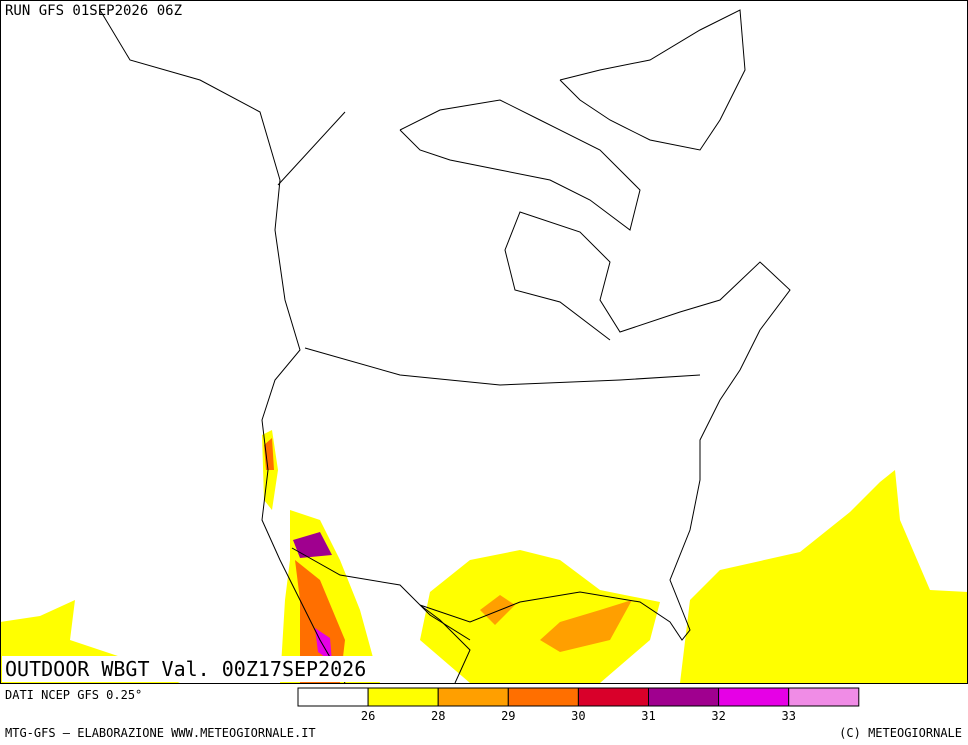 The width and height of the screenshot is (968, 745). Describe the element at coordinates (438, 716) in the screenshot. I see `legend-label: 28` at that location.